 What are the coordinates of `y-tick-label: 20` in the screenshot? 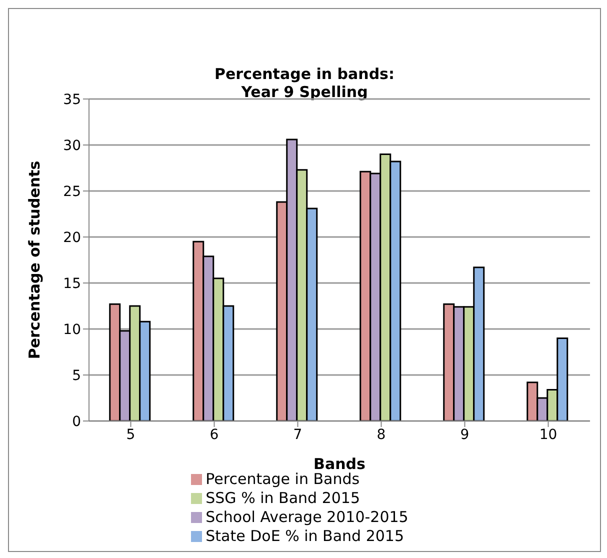 It's located at (72, 238).